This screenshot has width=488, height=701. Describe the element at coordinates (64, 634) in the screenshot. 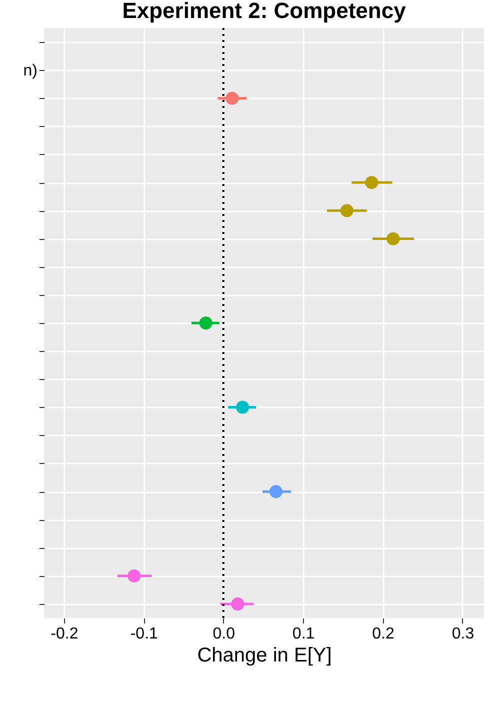

I see `x-tick-label: -0.2` at that location.